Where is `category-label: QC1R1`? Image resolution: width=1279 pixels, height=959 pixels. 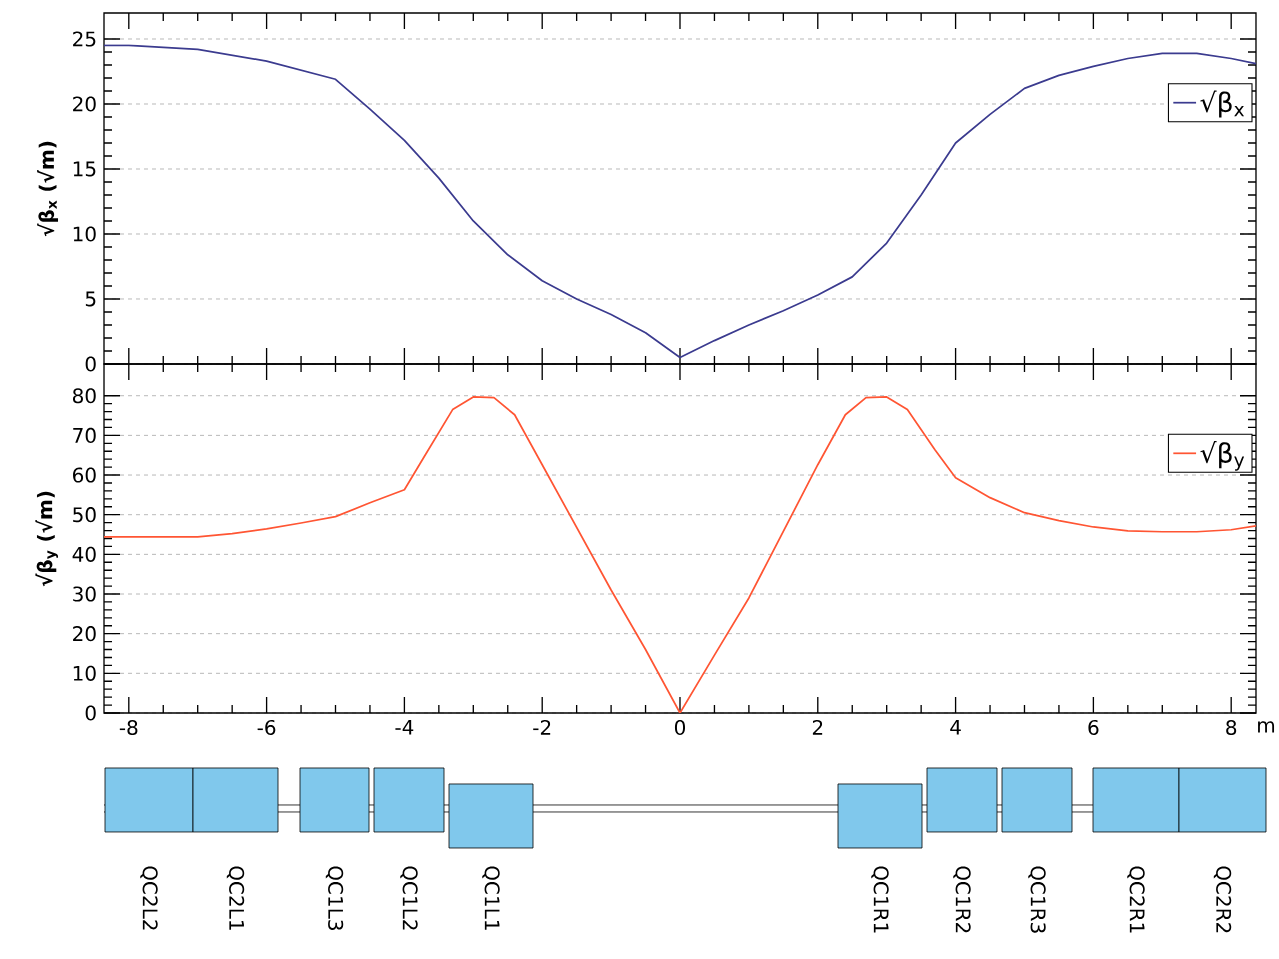 category-label: QC1R1 is located at coordinates (880, 899).